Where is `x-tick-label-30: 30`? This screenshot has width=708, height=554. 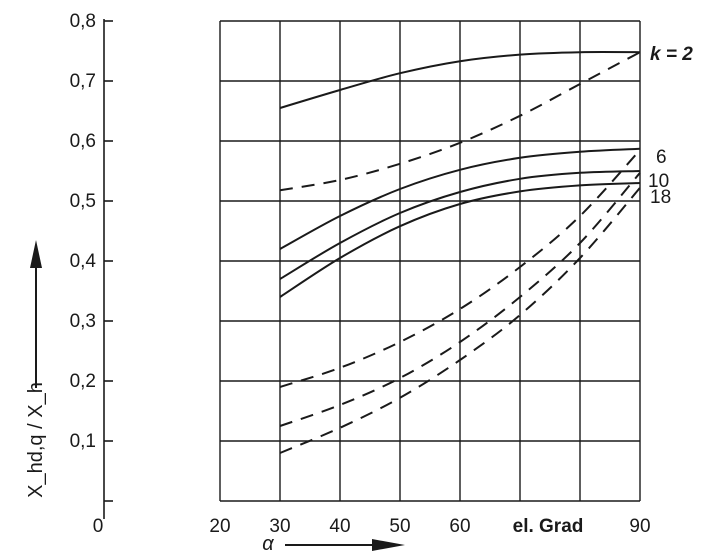 x-tick-label-30: 30 is located at coordinates (279, 526).